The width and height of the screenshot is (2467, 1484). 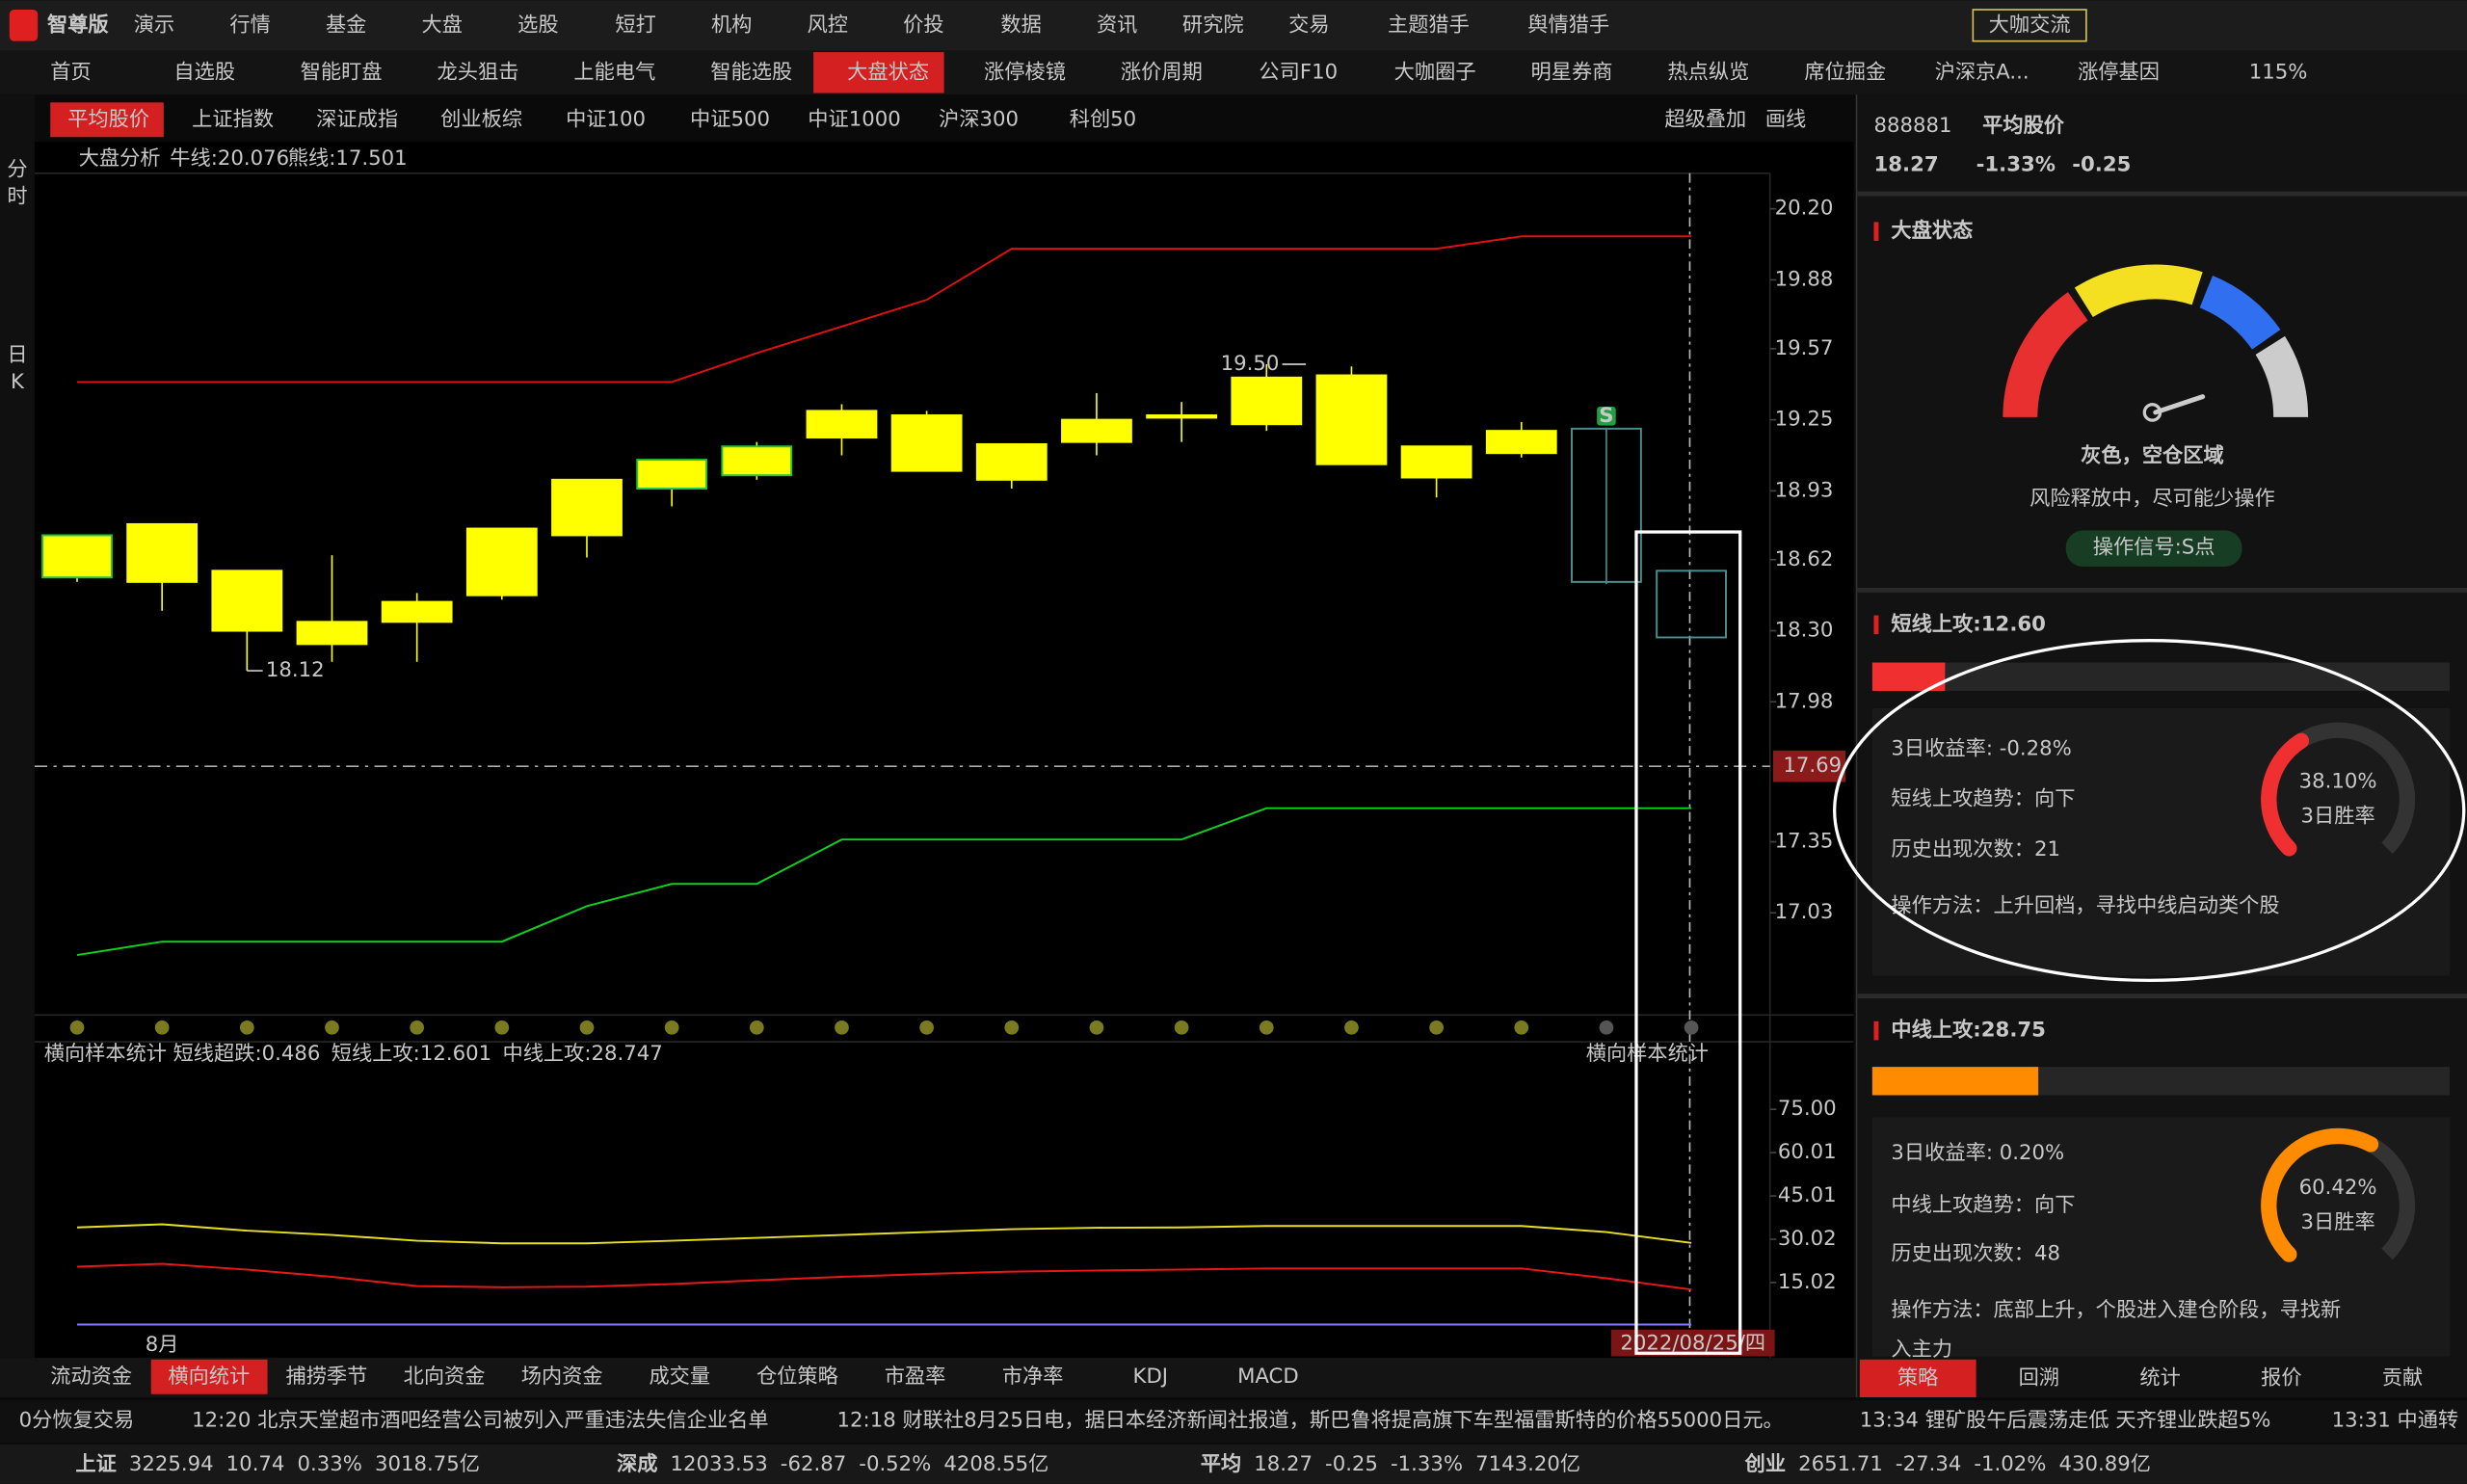 What do you see at coordinates (480, 1420) in the screenshot?
I see `news-item: 12:20 北京天堂超市酒吧经营公司被列入严重违法失信企业名单` at bounding box center [480, 1420].